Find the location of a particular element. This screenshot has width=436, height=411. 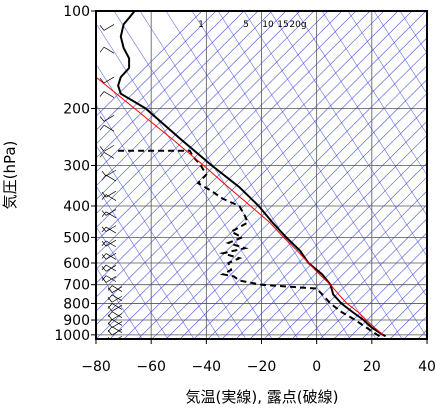

y-tick-label: 200 is located at coordinates (76, 109).